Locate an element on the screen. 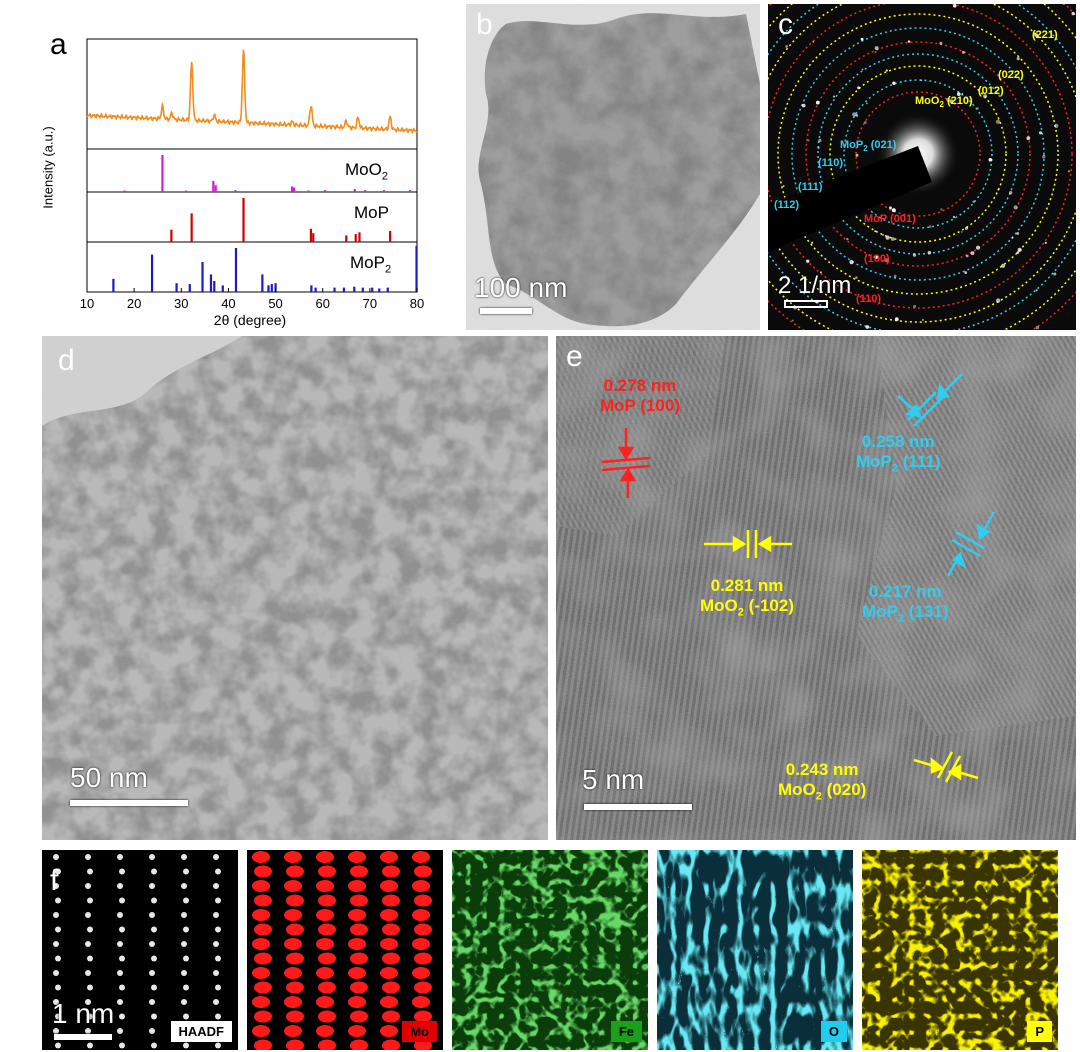  panel-letter-d: d is located at coordinates (66, 360).